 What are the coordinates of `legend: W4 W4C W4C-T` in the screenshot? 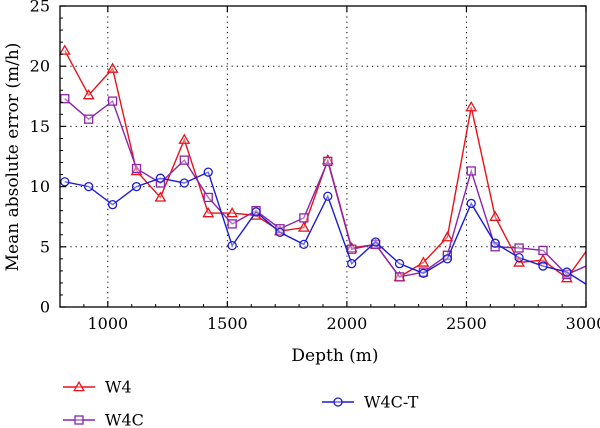 It's located at (241, 403).